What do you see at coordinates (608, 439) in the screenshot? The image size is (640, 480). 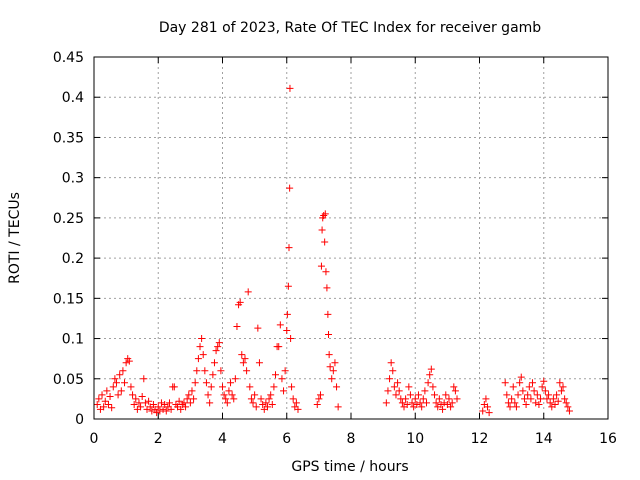 I see `x-tick-label: 16` at bounding box center [608, 439].